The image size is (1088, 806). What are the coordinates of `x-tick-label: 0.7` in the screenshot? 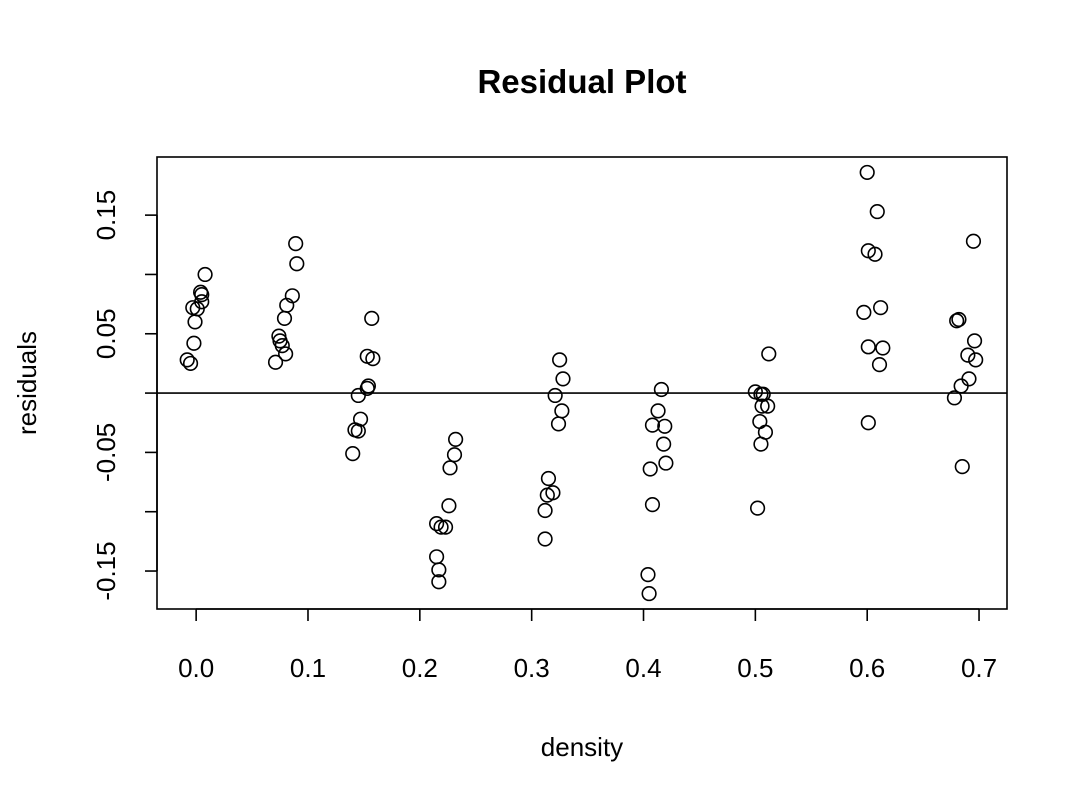 It's located at (979, 668).